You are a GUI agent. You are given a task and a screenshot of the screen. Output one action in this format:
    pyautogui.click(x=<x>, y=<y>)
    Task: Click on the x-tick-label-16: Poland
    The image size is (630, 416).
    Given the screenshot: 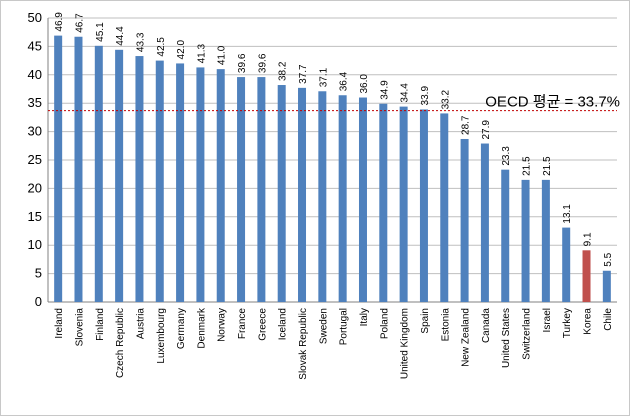 What is the action you would take?
    pyautogui.click(x=384, y=323)
    